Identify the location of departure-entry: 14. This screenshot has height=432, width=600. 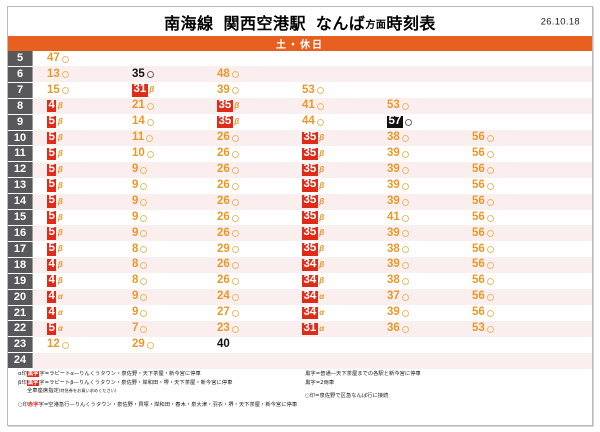
(174, 122).